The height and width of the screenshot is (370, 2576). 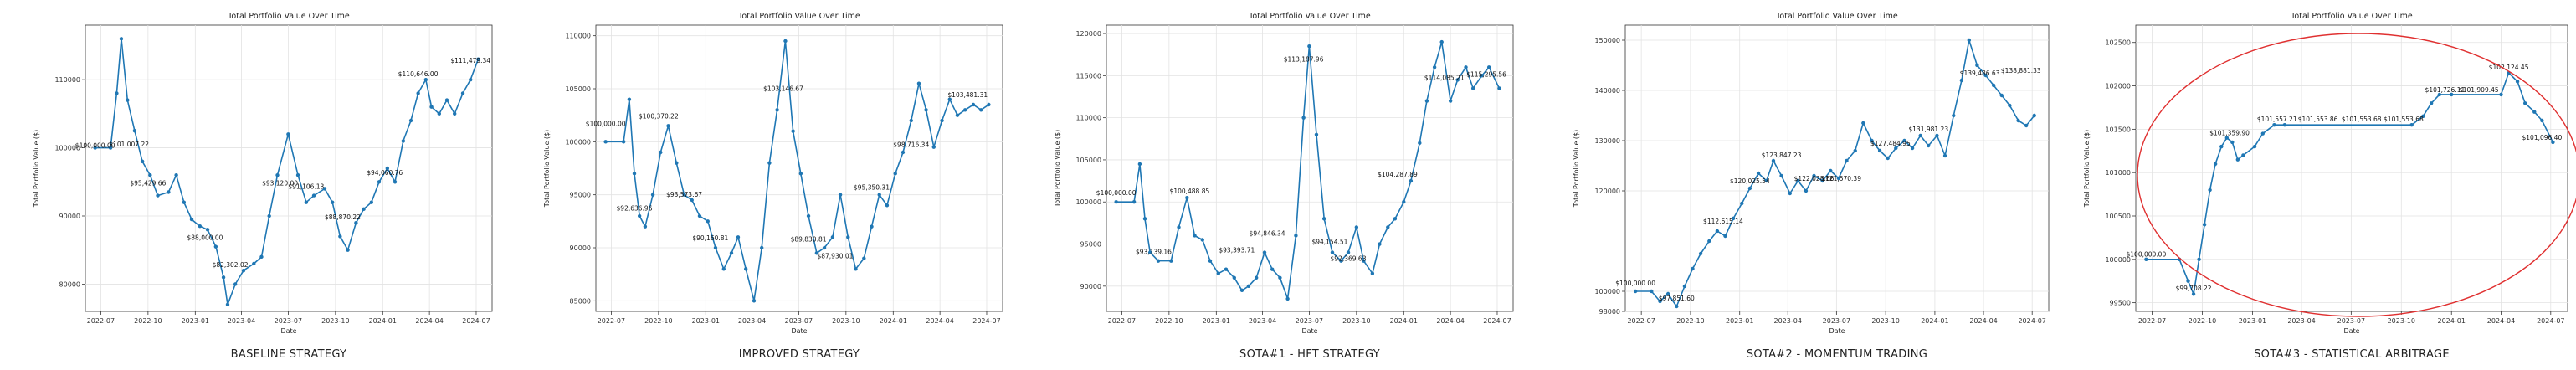 What do you see at coordinates (69, 284) in the screenshot?
I see `y-tick-label: 80000` at bounding box center [69, 284].